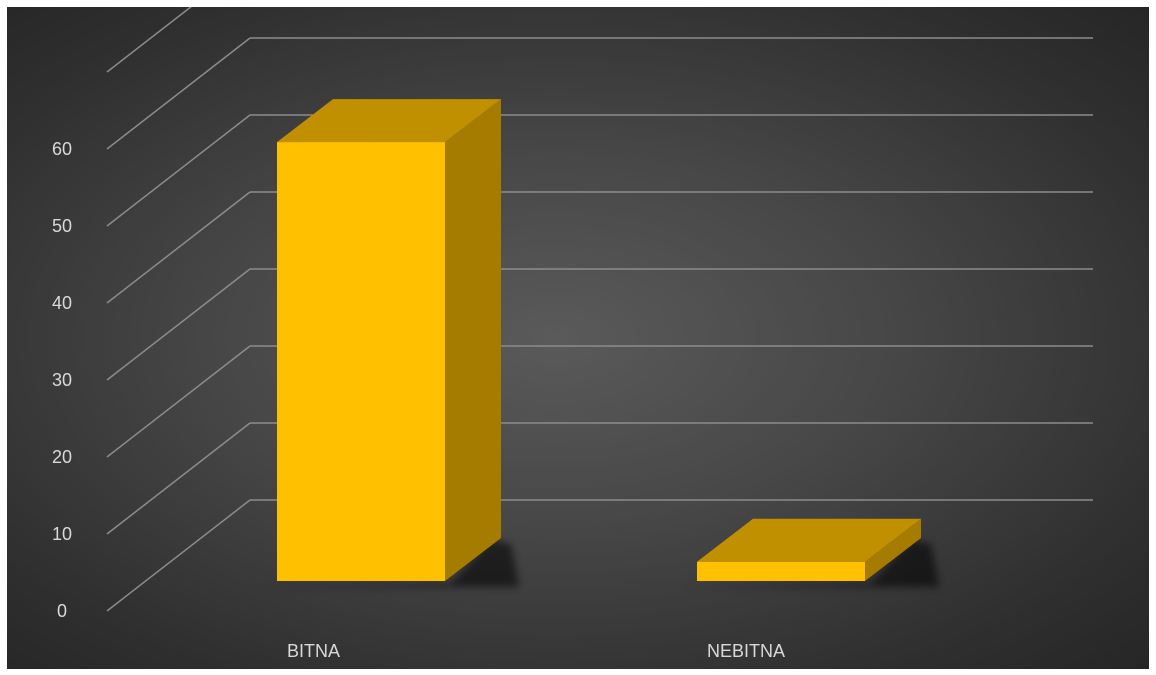 The height and width of the screenshot is (675, 1156). I want to click on y-tick-label: 30, so click(62, 380).